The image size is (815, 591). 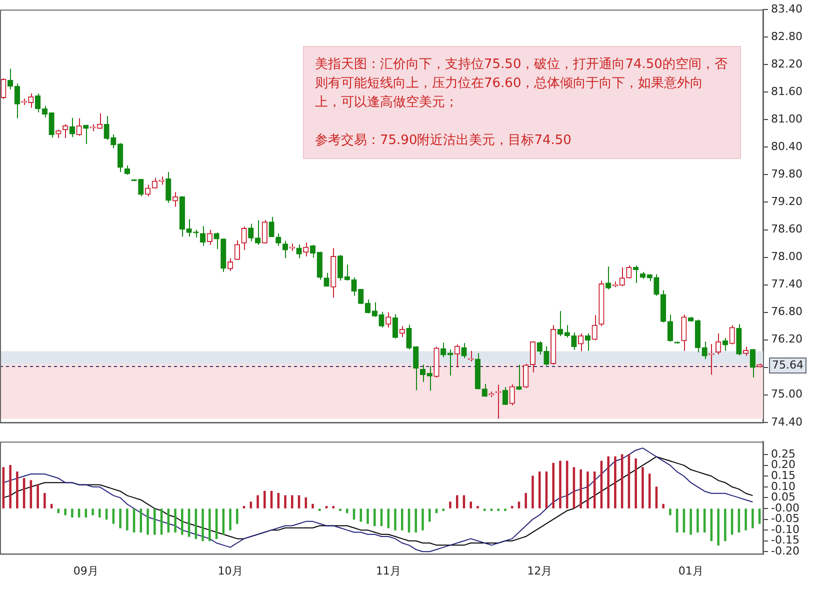 What do you see at coordinates (786, 91) in the screenshot?
I see `y-tick-label: 81.60` at bounding box center [786, 91].